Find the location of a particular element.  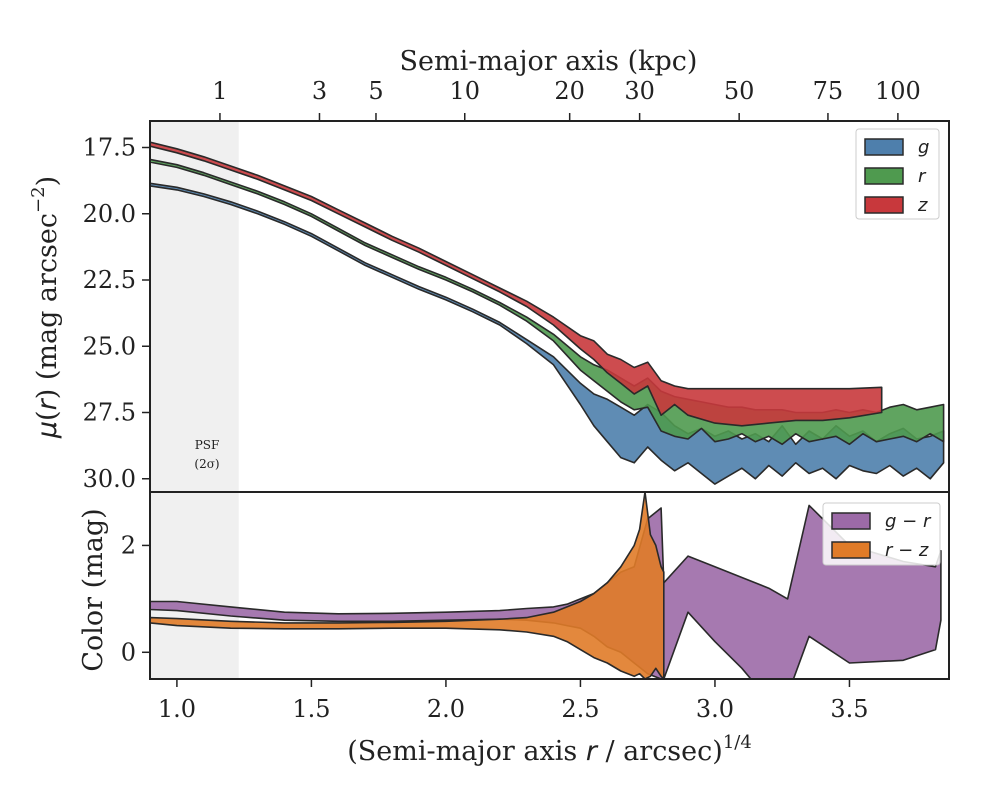

legend-color: g − r r − z is located at coordinates (881, 534).